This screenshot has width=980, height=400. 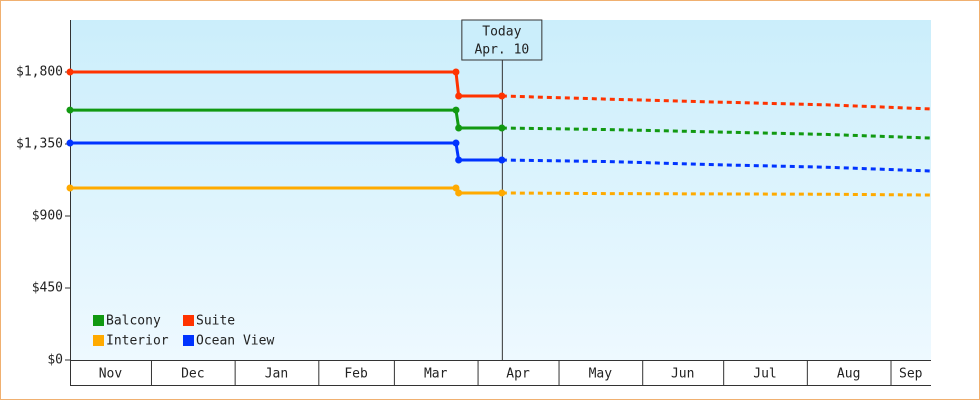 I want to click on x-tick-label: Jan, so click(x=276, y=374).